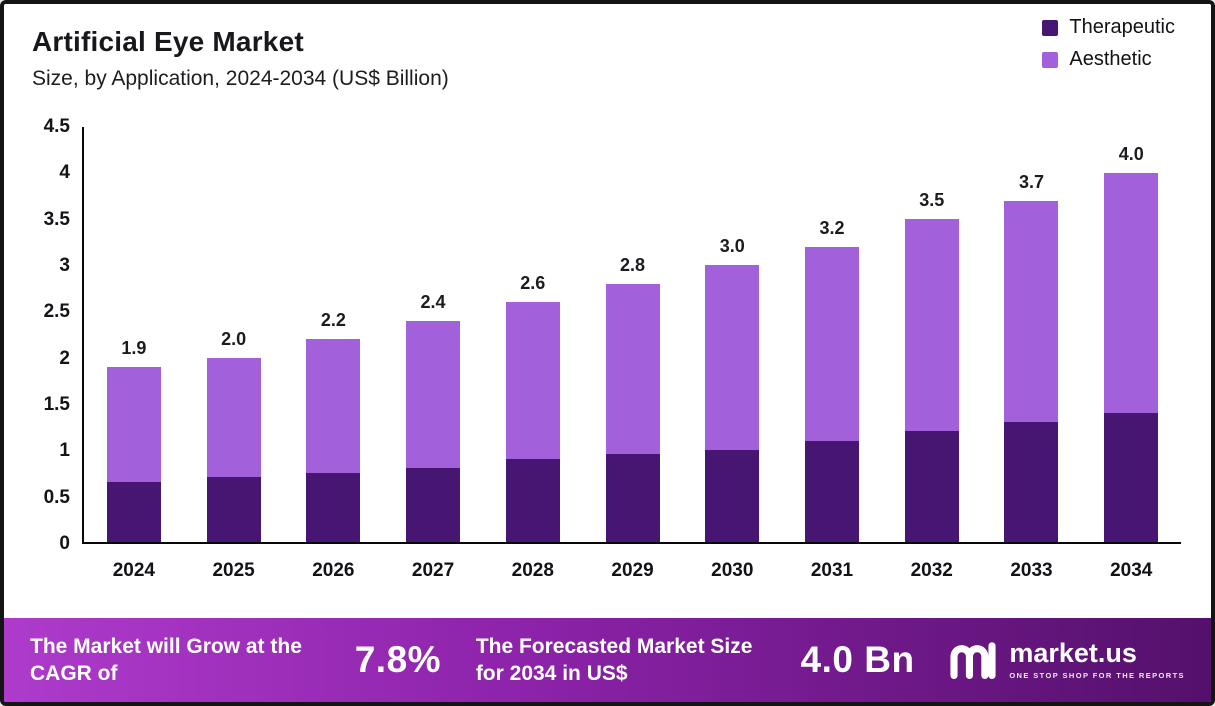 This screenshot has height=706, width=1215. What do you see at coordinates (56, 497) in the screenshot?
I see `y-tick-label: 0.5` at bounding box center [56, 497].